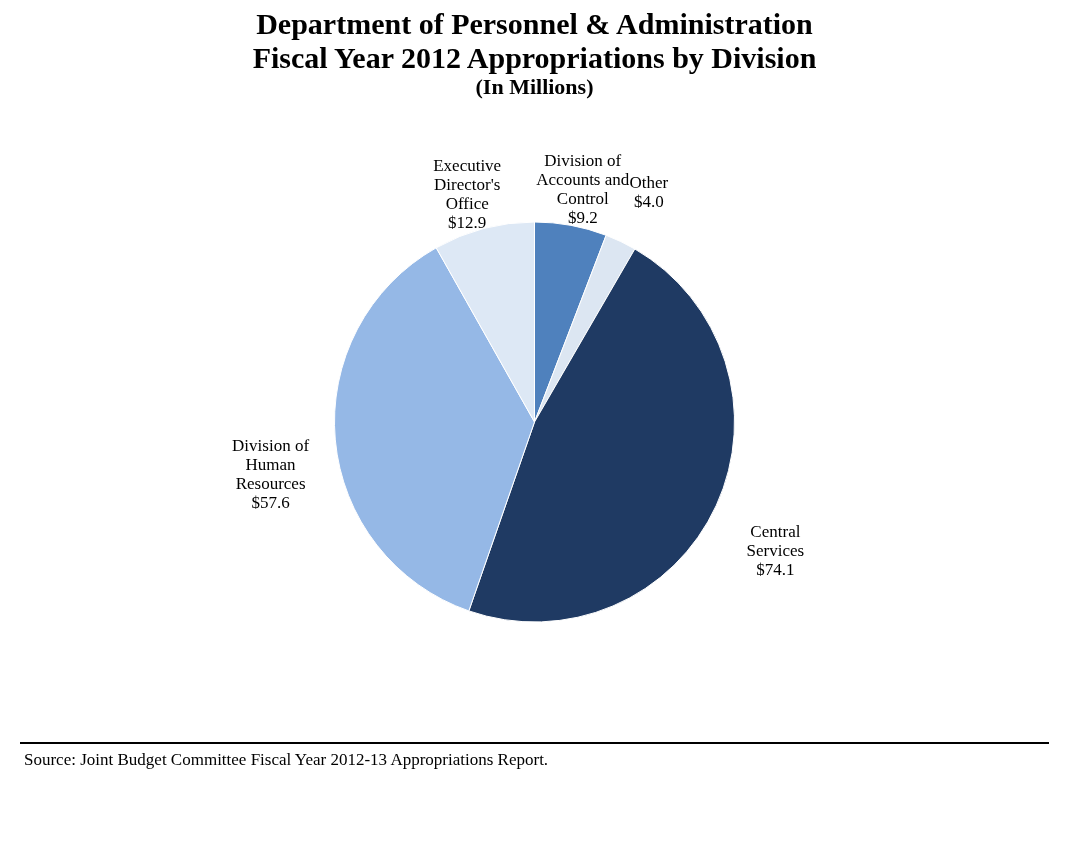 This screenshot has width=1069, height=846. Describe the element at coordinates (648, 201) in the screenshot. I see `data-label: $4.0` at that location.